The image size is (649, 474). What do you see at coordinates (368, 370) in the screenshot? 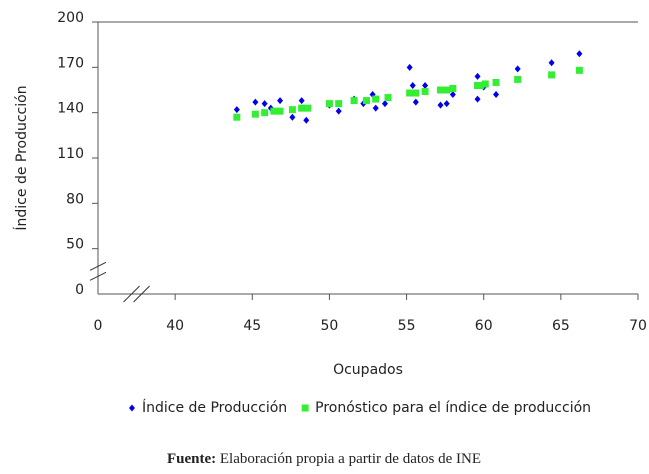
I see `x-axis-label: Ocupados` at bounding box center [368, 370].